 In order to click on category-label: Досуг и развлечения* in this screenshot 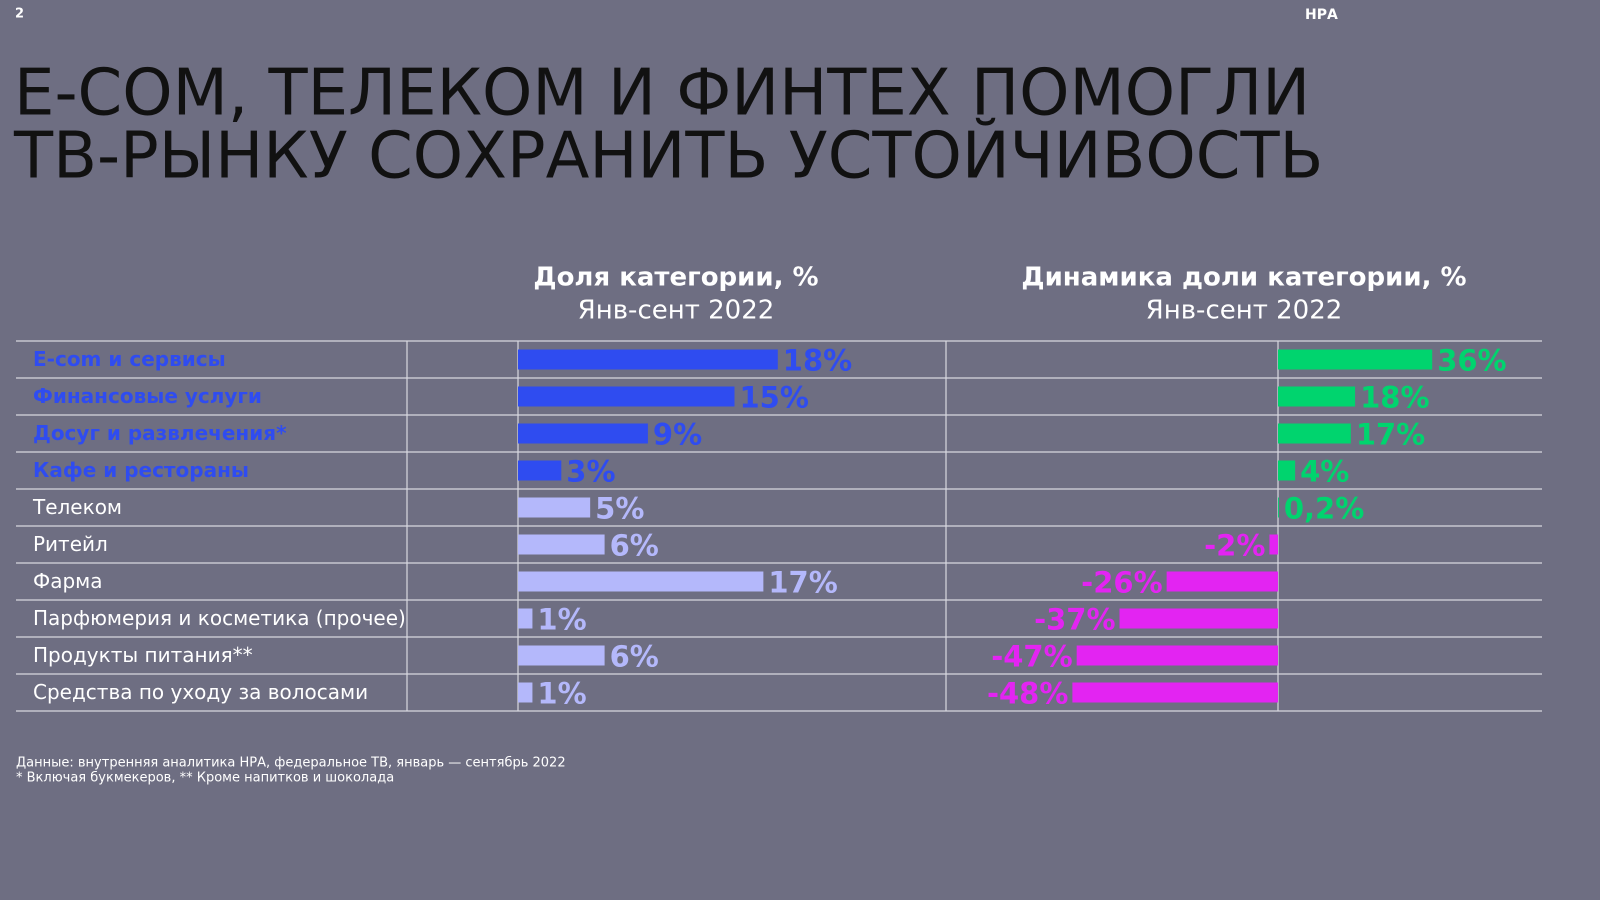, I will do `click(160, 433)`.